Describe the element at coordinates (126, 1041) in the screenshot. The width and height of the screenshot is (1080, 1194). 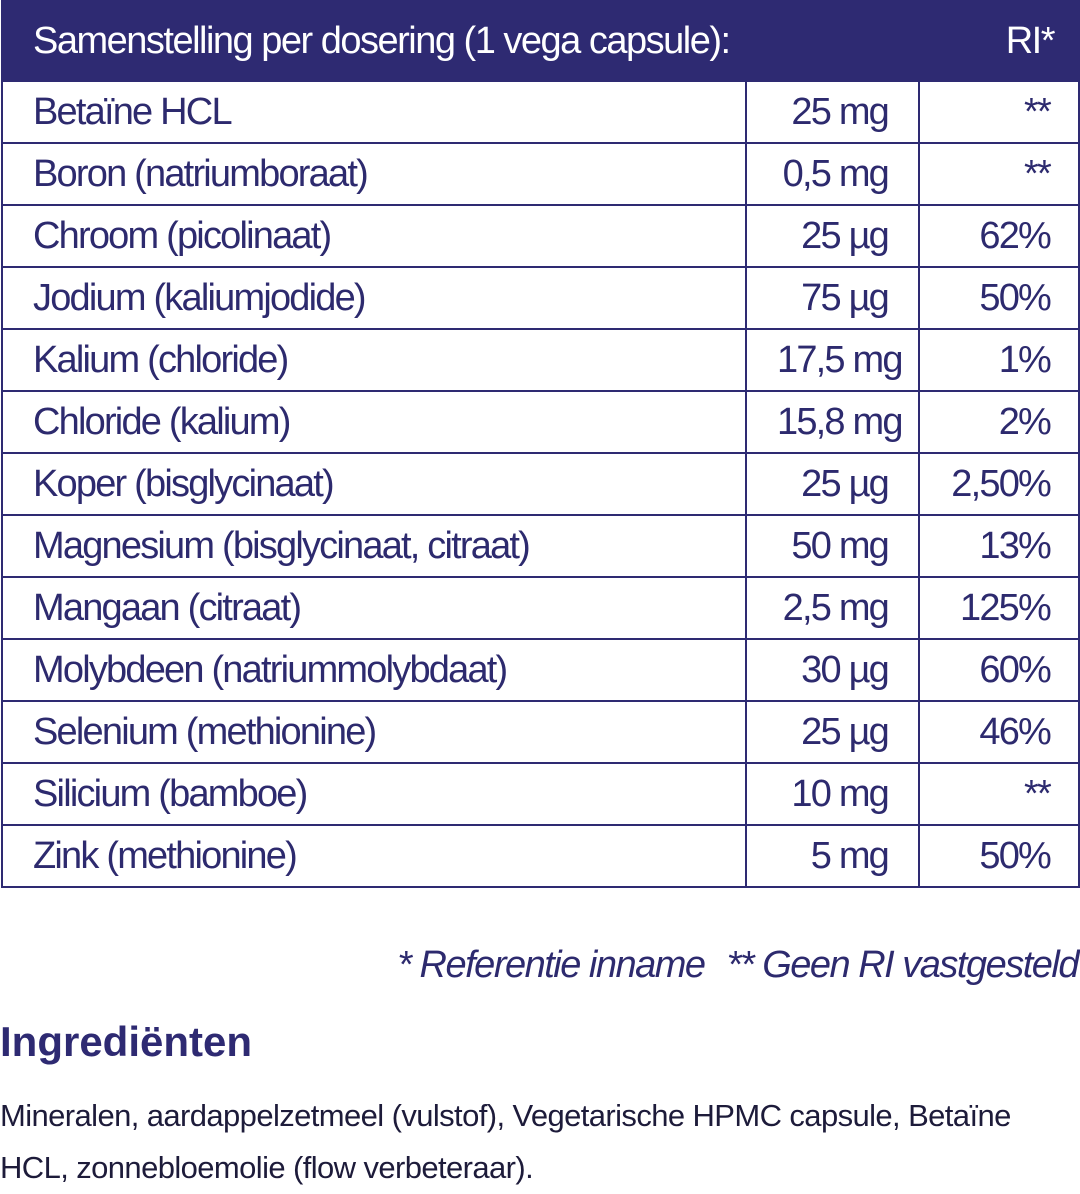
I see `section-title: Ingrediënten` at that location.